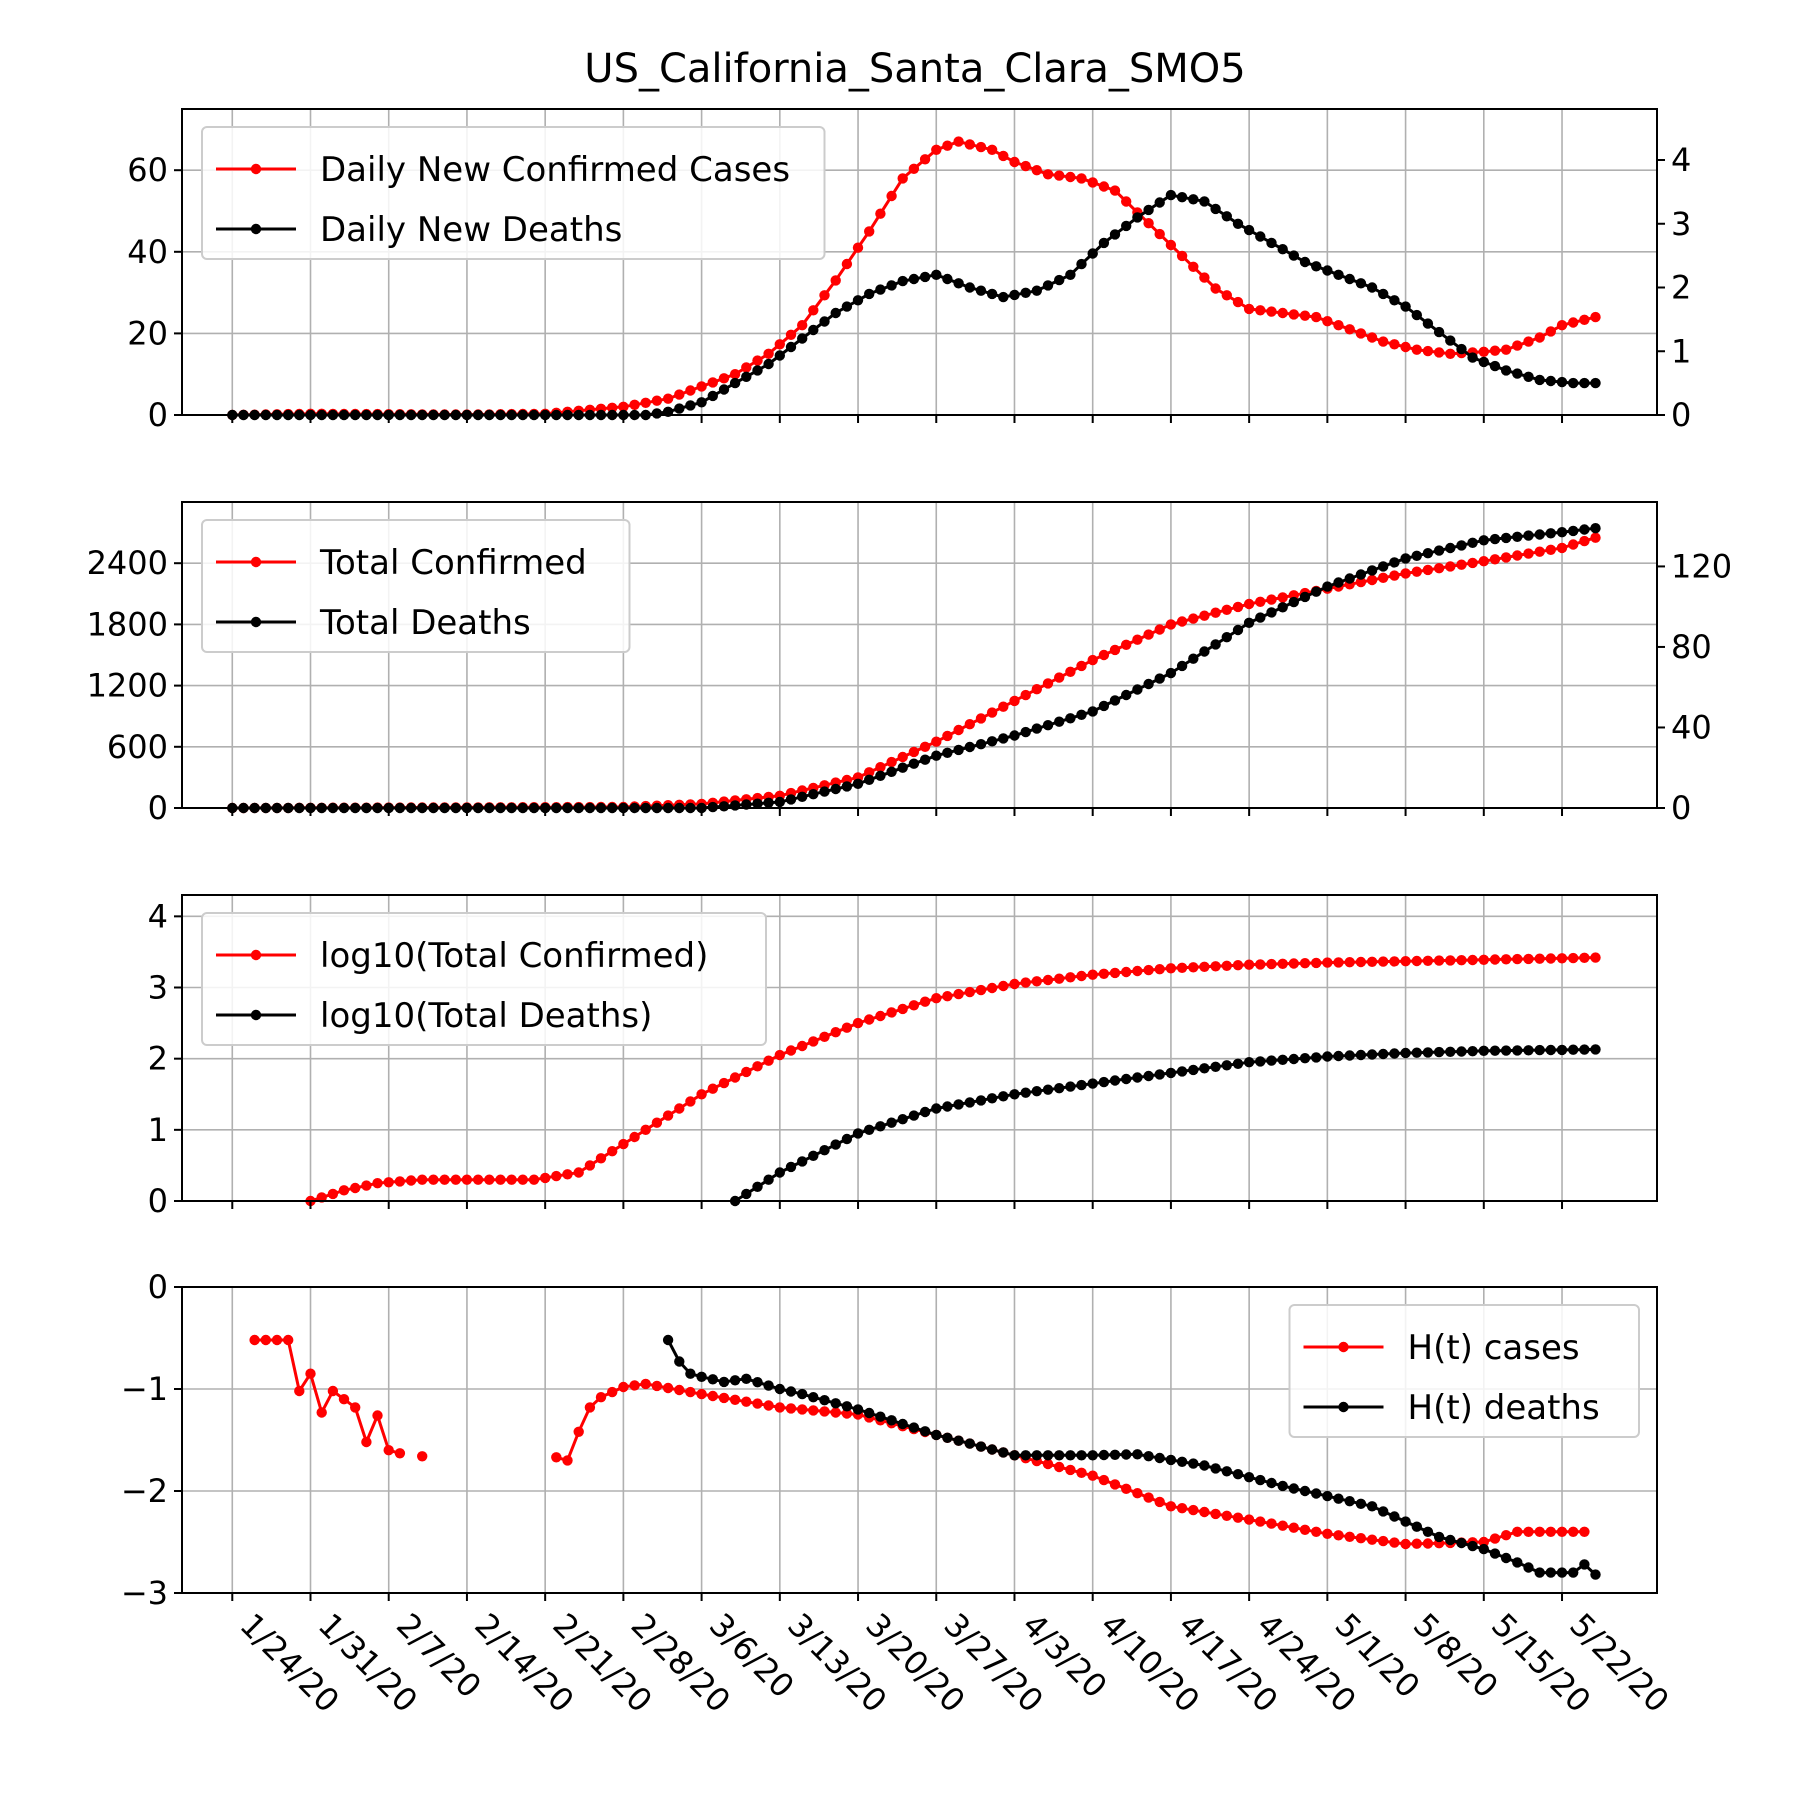 Image resolution: width=1800 pixels, height=1800 pixels. I want to click on legend-box, so click(416, 586).